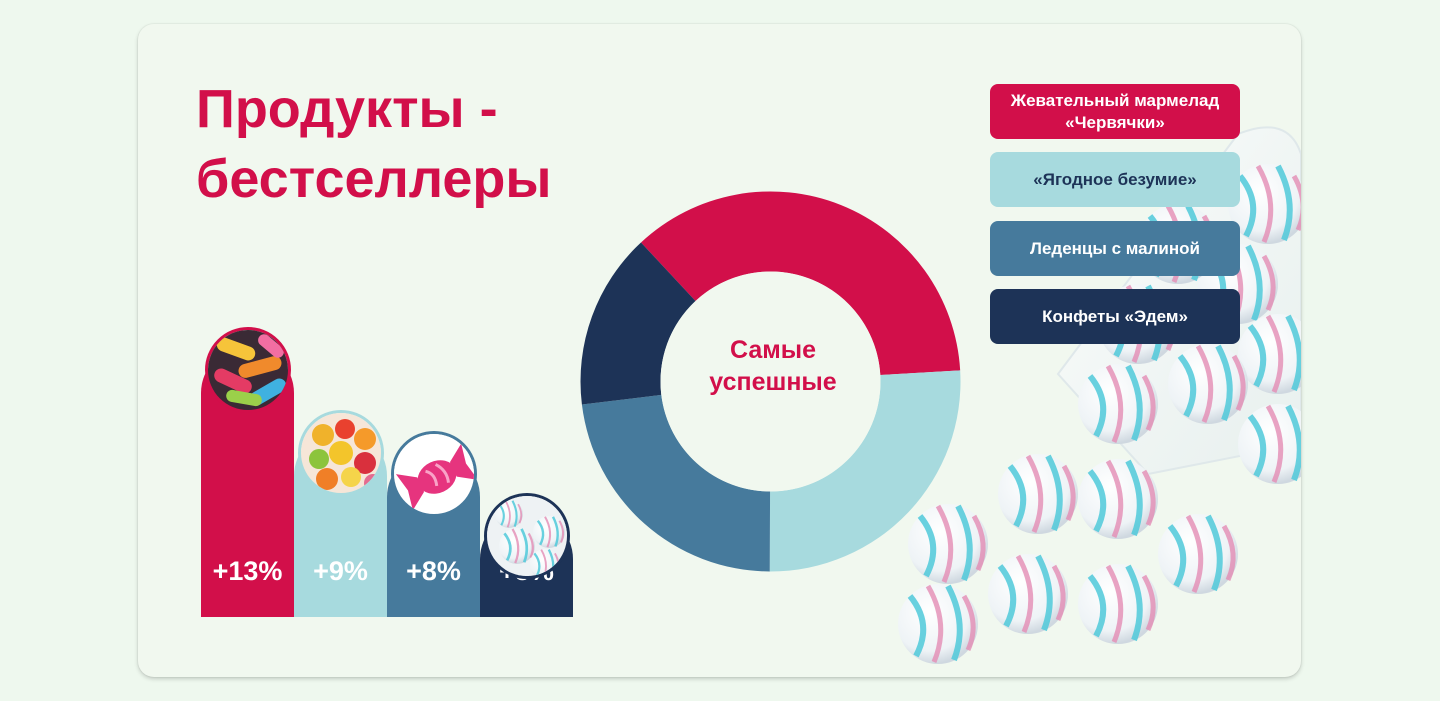  Describe the element at coordinates (433, 571) in the screenshot. I see `bar-label-lollipops: +8%` at that location.